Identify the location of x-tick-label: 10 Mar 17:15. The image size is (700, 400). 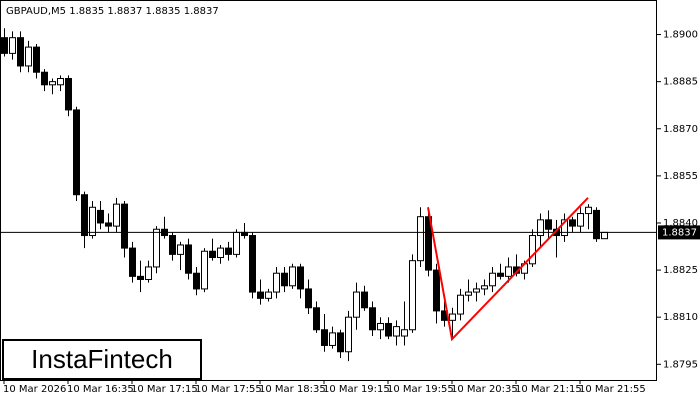
(164, 389).